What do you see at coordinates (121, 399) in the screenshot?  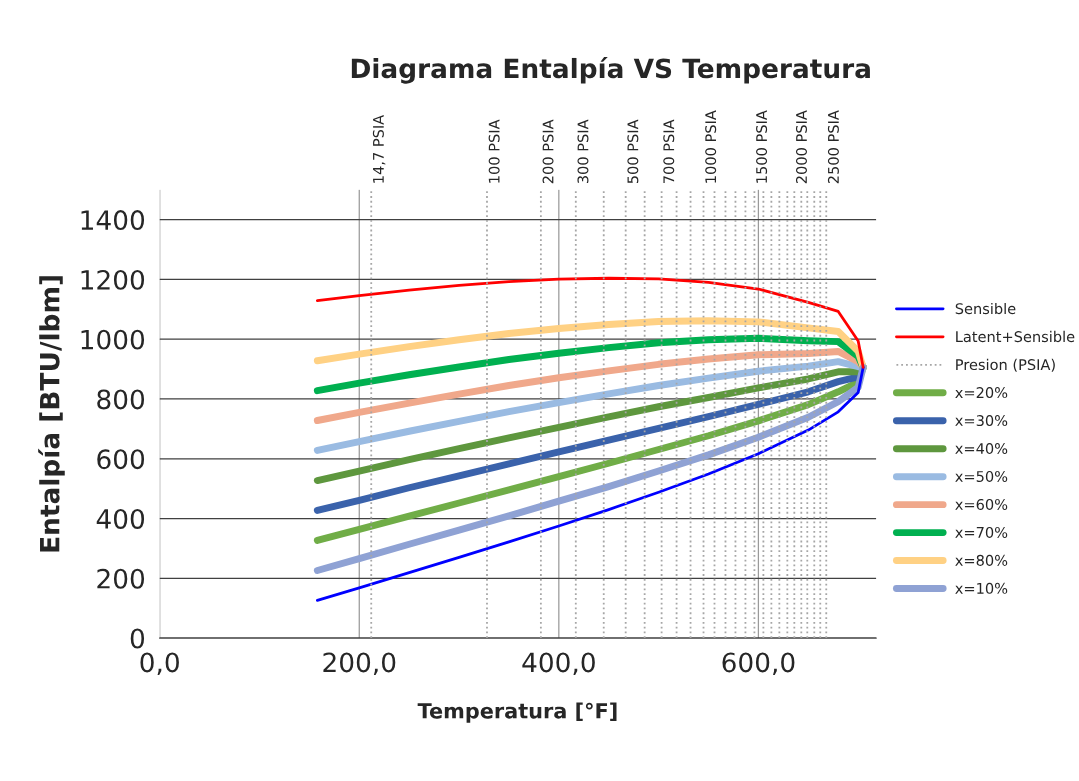 I see `y-tick-label: 800` at bounding box center [121, 399].